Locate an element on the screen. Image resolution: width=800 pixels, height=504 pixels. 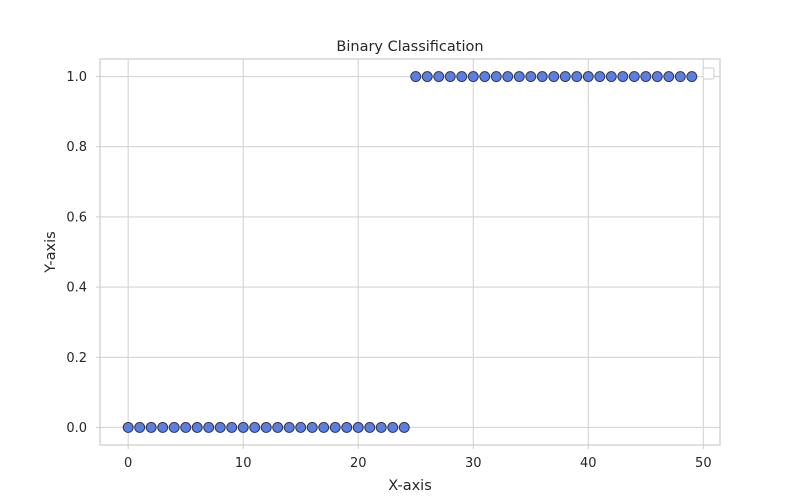
x-tick-label: 40 is located at coordinates (588, 463).